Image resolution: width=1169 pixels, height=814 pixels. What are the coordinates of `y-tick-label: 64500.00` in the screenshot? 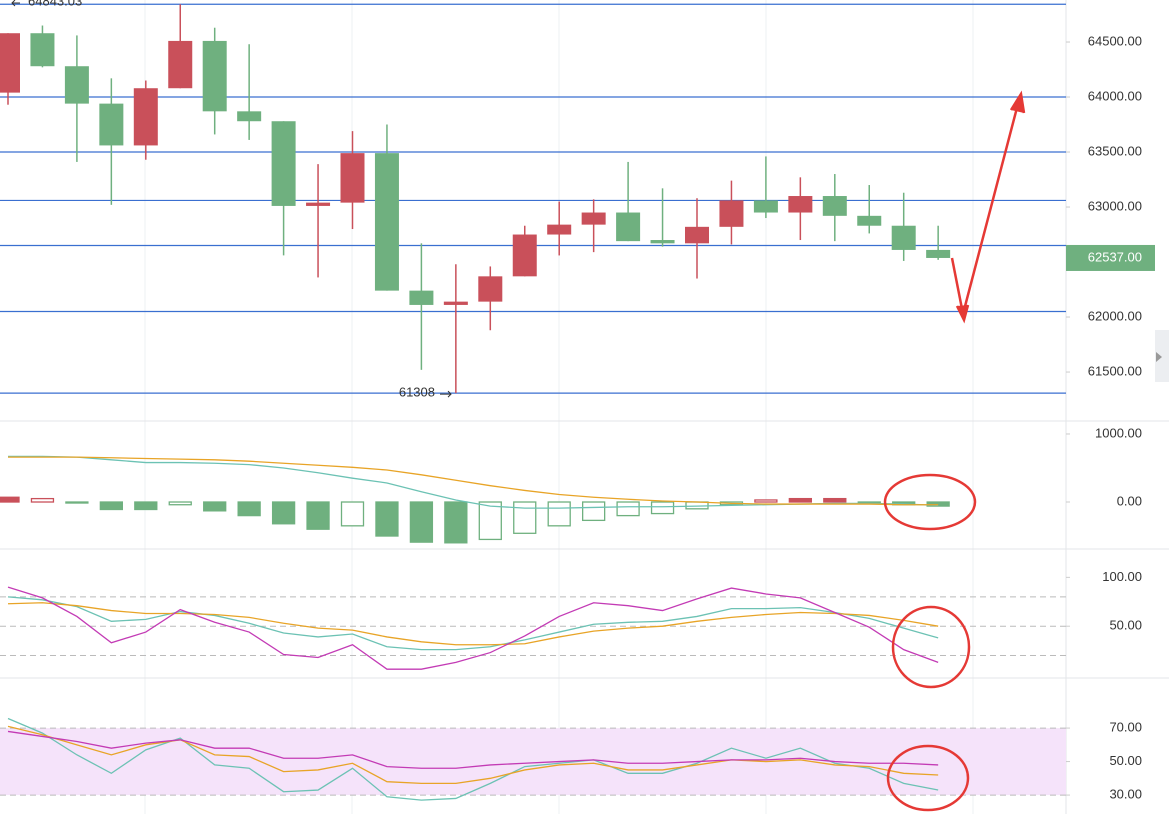 It's located at (1115, 40).